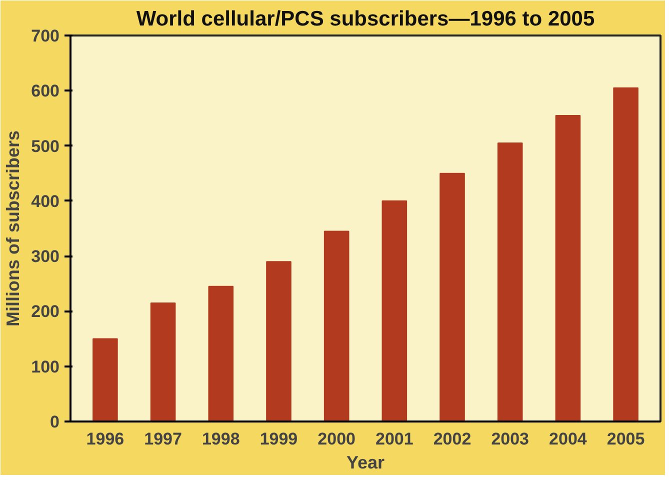  Describe the element at coordinates (365, 462) in the screenshot. I see `x-axis-title: Year` at that location.